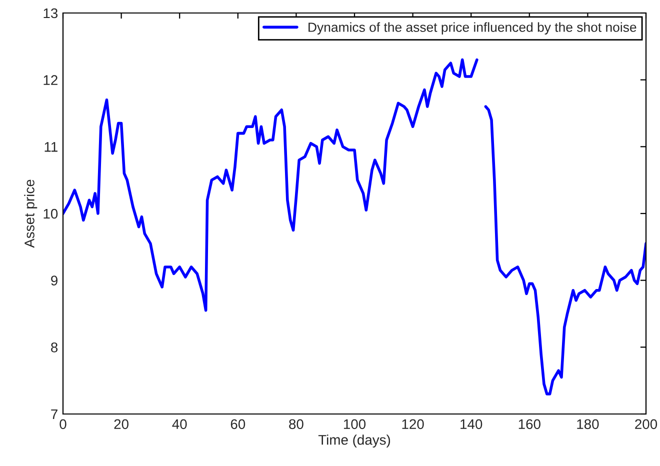 This screenshot has height=466, width=660. Describe the element at coordinates (121, 424) in the screenshot. I see `x-tick-label: 20` at that location.